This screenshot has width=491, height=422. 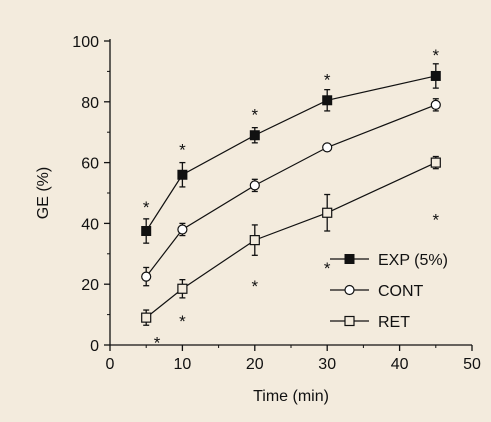 I want to click on x-axis-title: Time (min), so click(x=291, y=396).